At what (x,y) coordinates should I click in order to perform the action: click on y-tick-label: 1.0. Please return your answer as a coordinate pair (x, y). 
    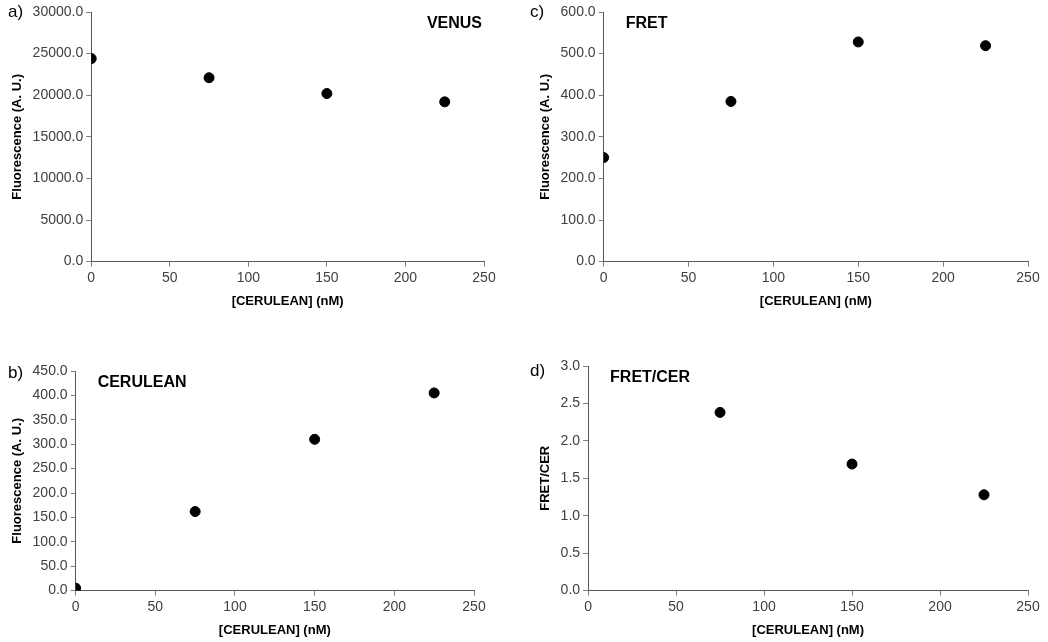
    Looking at the image, I should click on (570, 514).